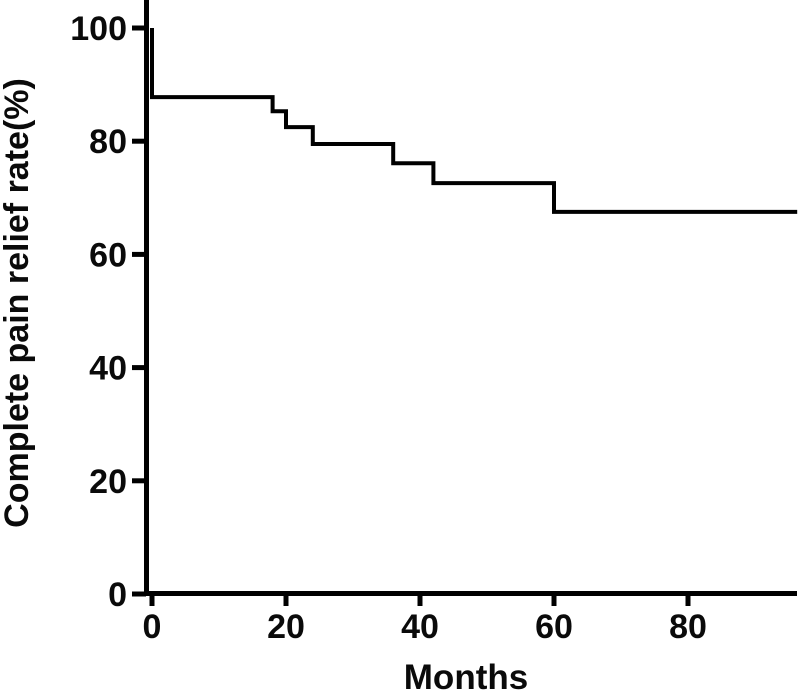 The width and height of the screenshot is (800, 691). Describe the element at coordinates (466, 674) in the screenshot. I see `x-axis-title: Months` at that location.